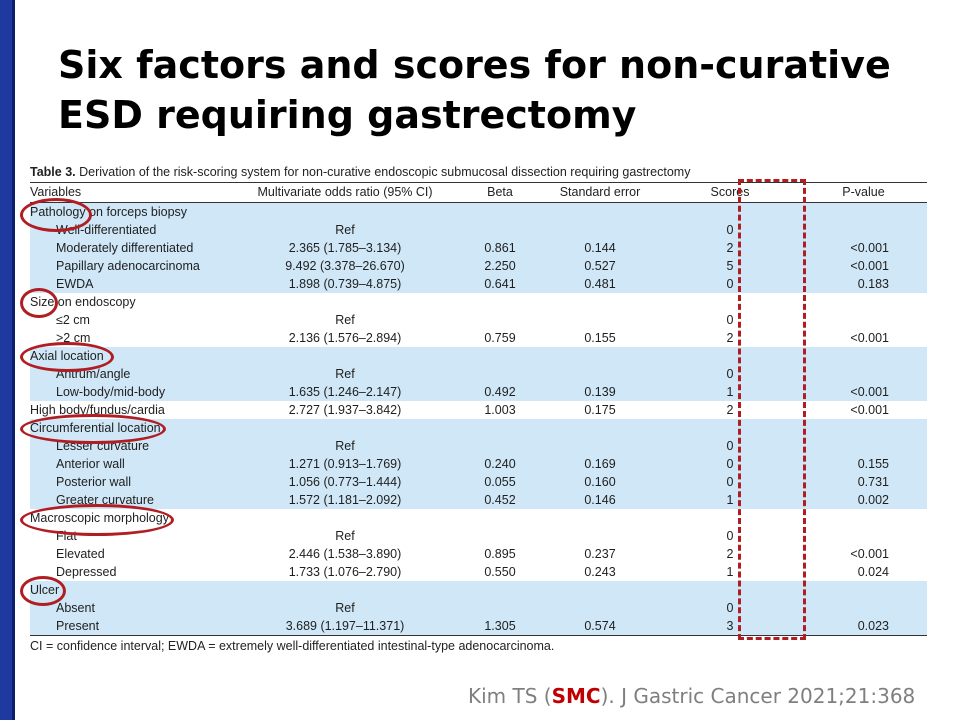  I want to click on highlight-circle-ulcer, so click(43, 591).